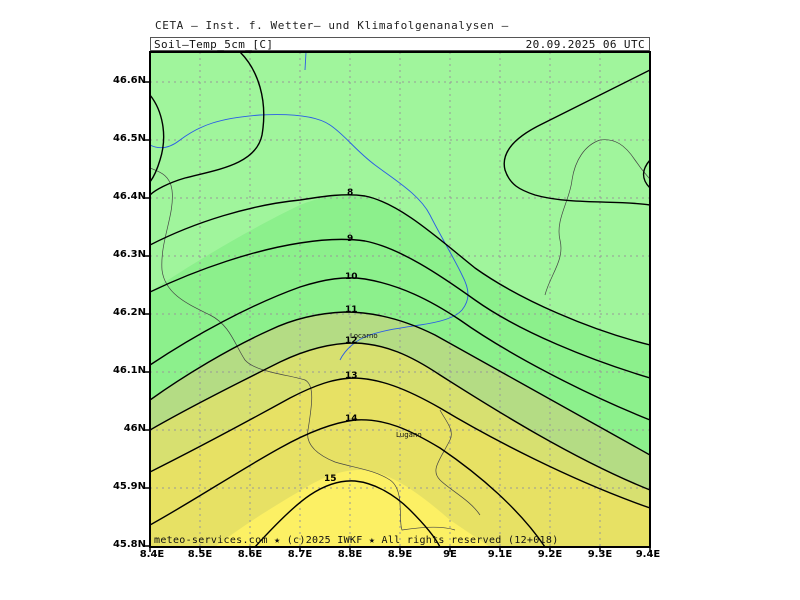 The height and width of the screenshot is (600, 800). Describe the element at coordinates (585, 44) in the screenshot. I see `valid-time: 20.09.2025 06 UTC` at that location.